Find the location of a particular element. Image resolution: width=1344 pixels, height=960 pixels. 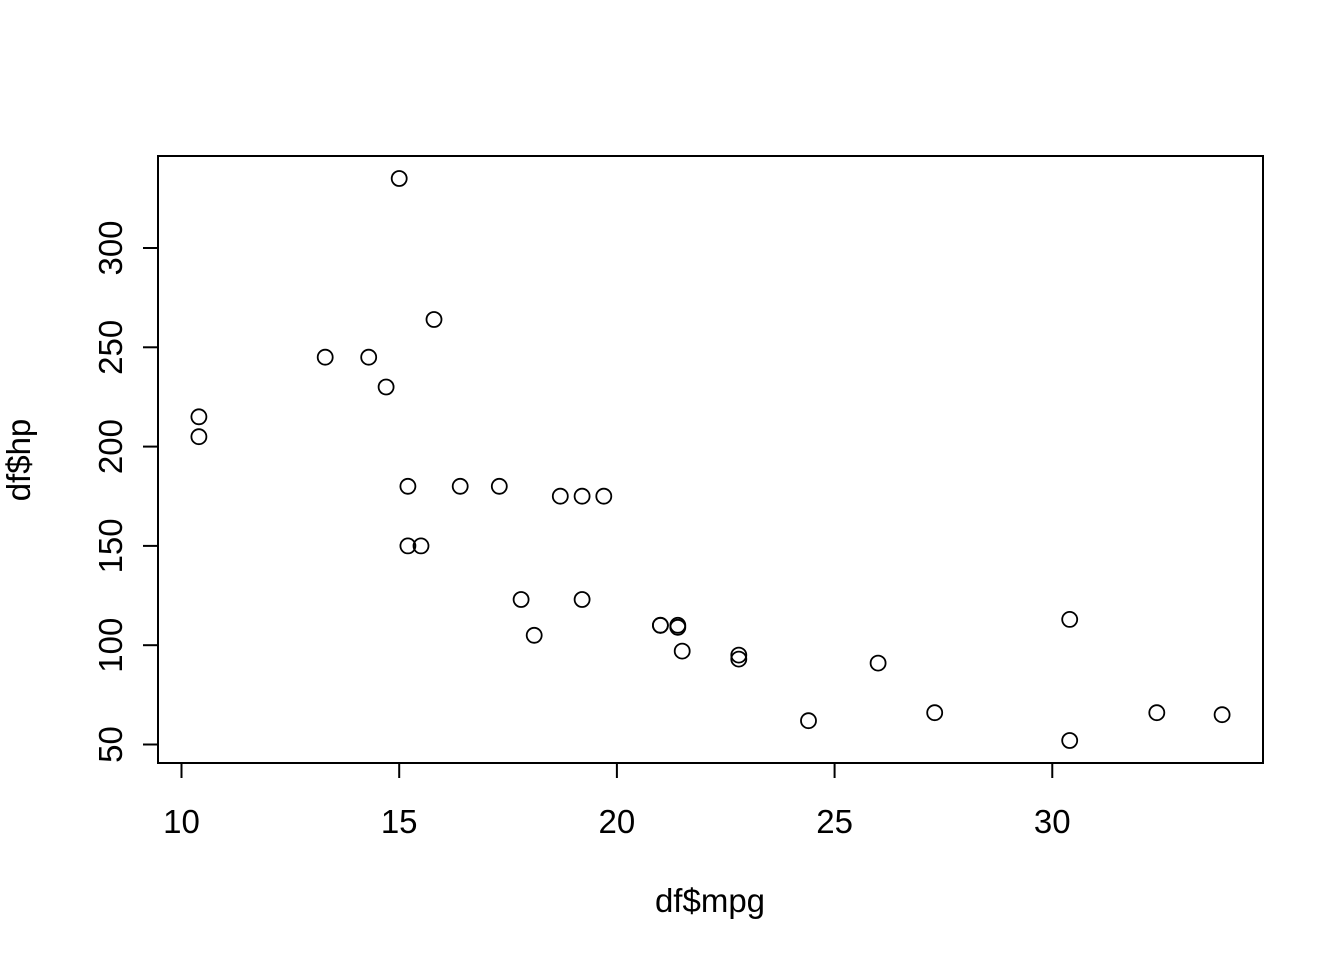

y-axis-ticks is located at coordinates (150, 496).